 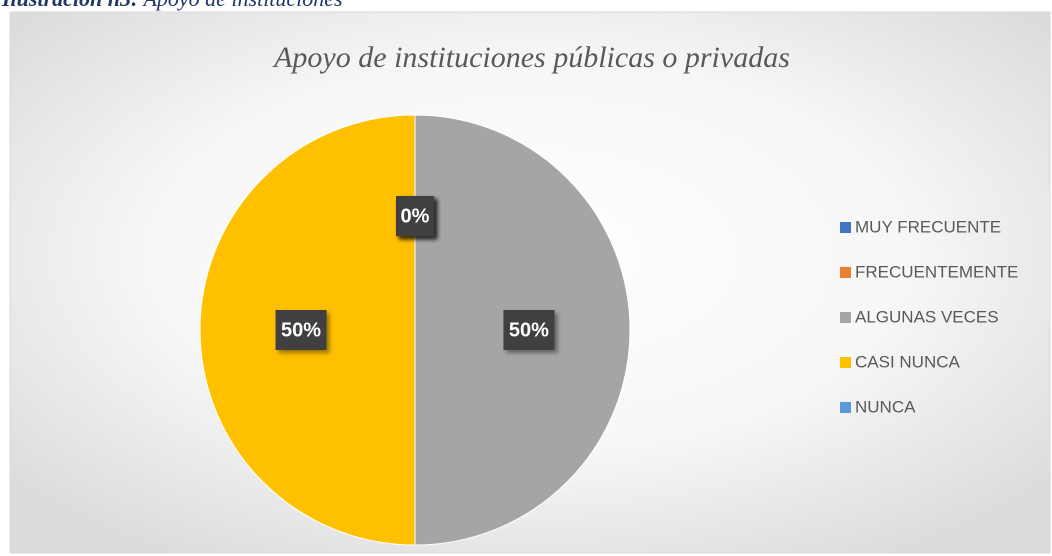 What do you see at coordinates (927, 316) in the screenshot?
I see `legend-label: ALGUNAS VECES` at bounding box center [927, 316].